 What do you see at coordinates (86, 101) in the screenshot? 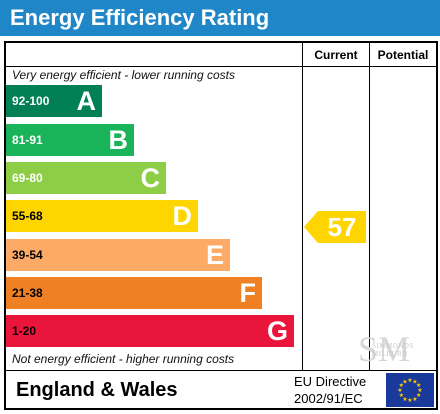
I see `band-letter: A` at bounding box center [86, 101].